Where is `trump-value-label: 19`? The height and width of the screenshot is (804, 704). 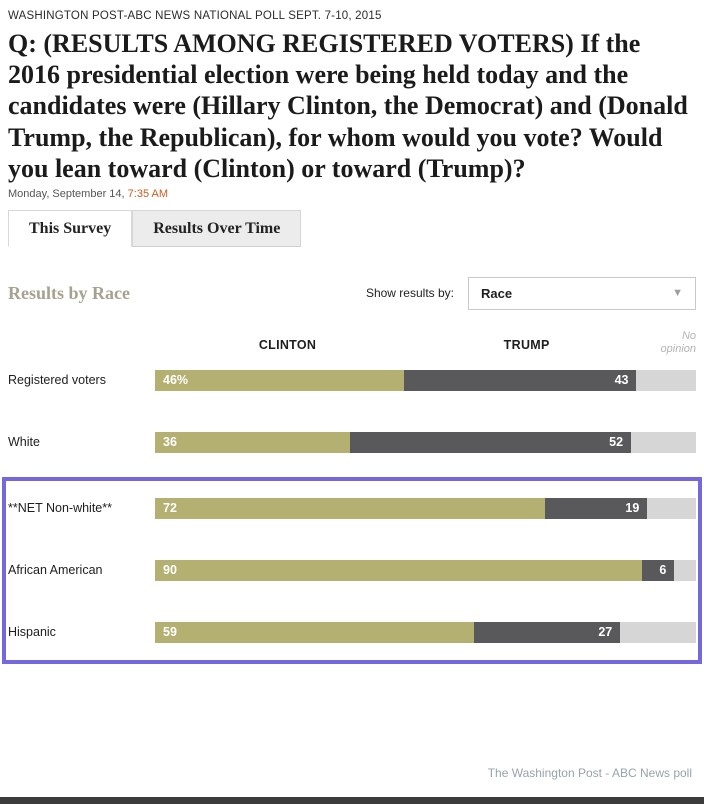
trump-value-label: 19 is located at coordinates (632, 508).